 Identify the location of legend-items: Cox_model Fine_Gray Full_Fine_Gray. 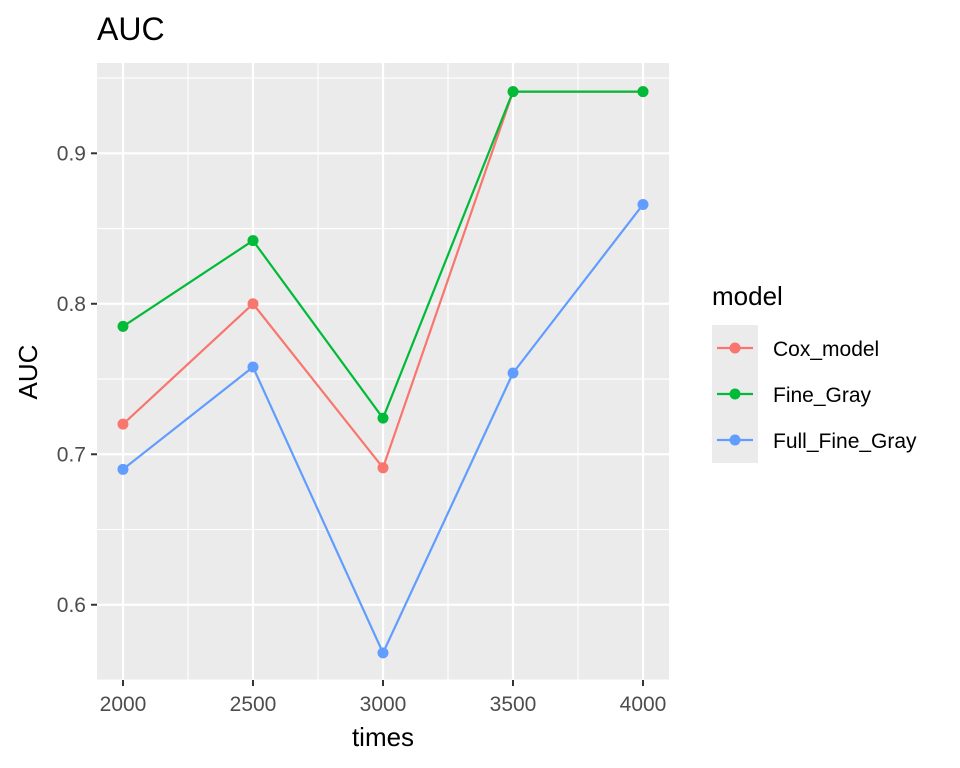
(817, 395).